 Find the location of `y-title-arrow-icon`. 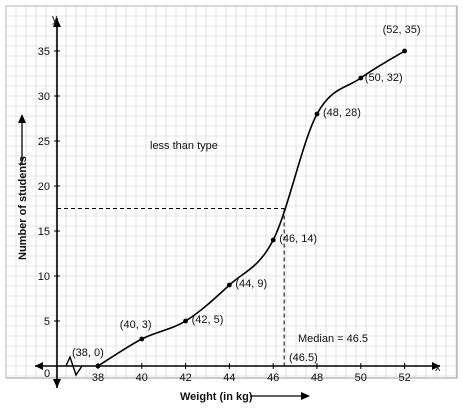

y-title-arrow-icon is located at coordinates (22, 118).